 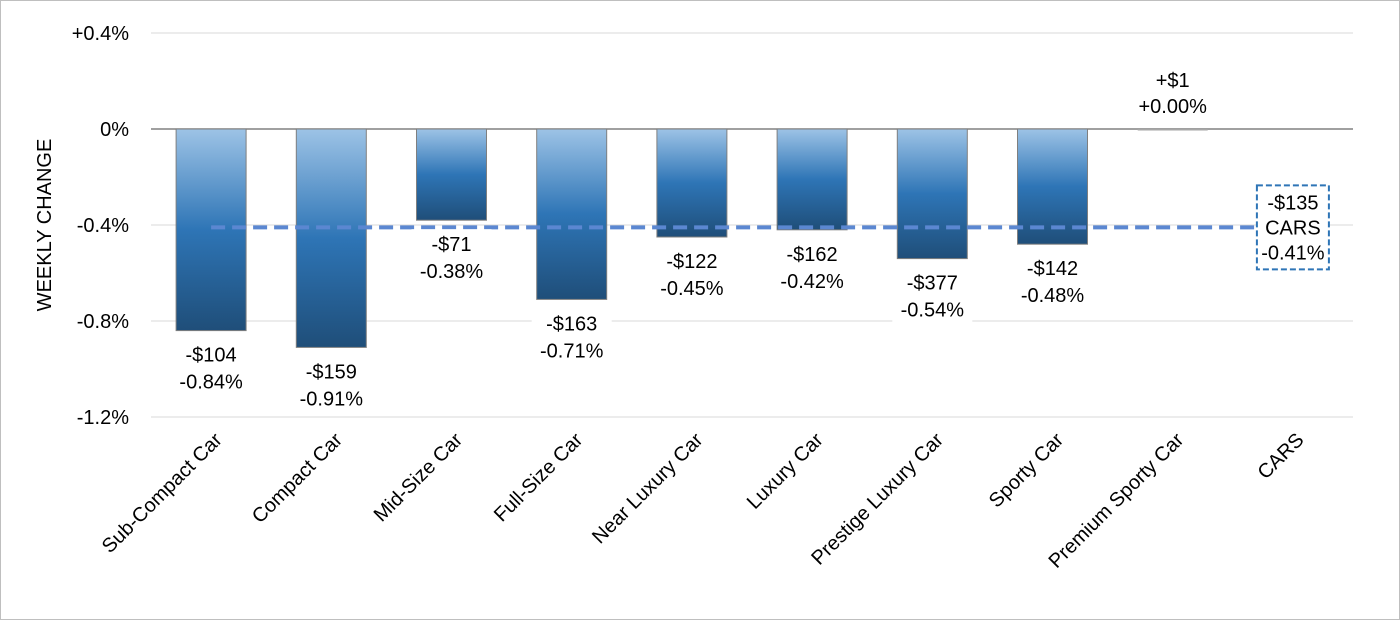 I want to click on data-label-percent: -0.42%, so click(x=812, y=282).